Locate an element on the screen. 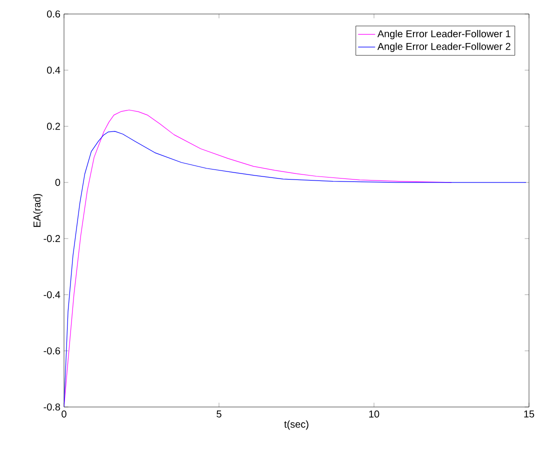 The image size is (545, 459). y-tick-label: -0.4 is located at coordinates (52, 294).